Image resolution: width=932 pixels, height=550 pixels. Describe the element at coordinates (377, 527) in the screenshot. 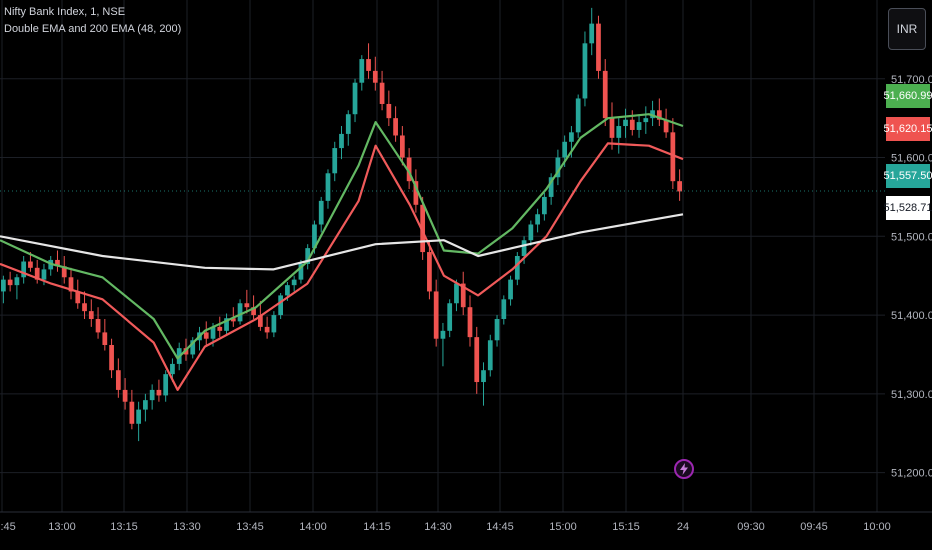

I see `x-tick-label: 14:15` at that location.